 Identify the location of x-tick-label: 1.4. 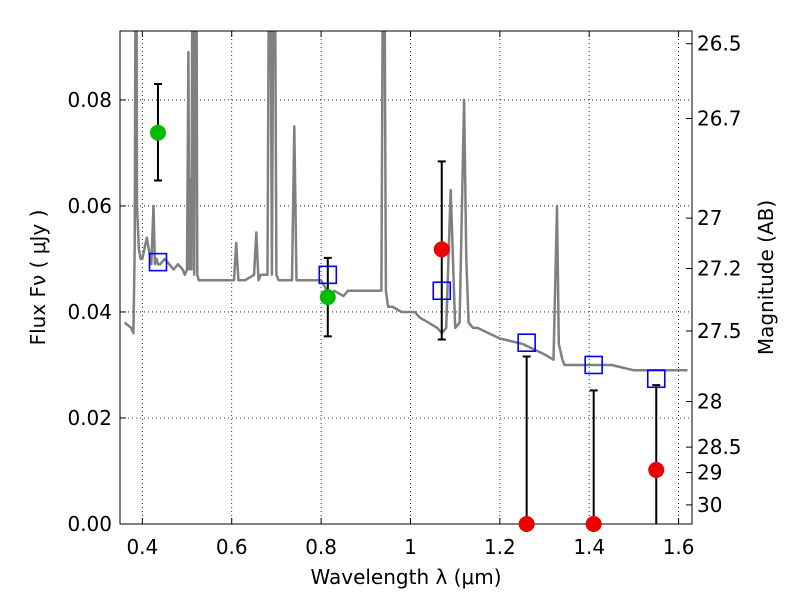
(589, 547).